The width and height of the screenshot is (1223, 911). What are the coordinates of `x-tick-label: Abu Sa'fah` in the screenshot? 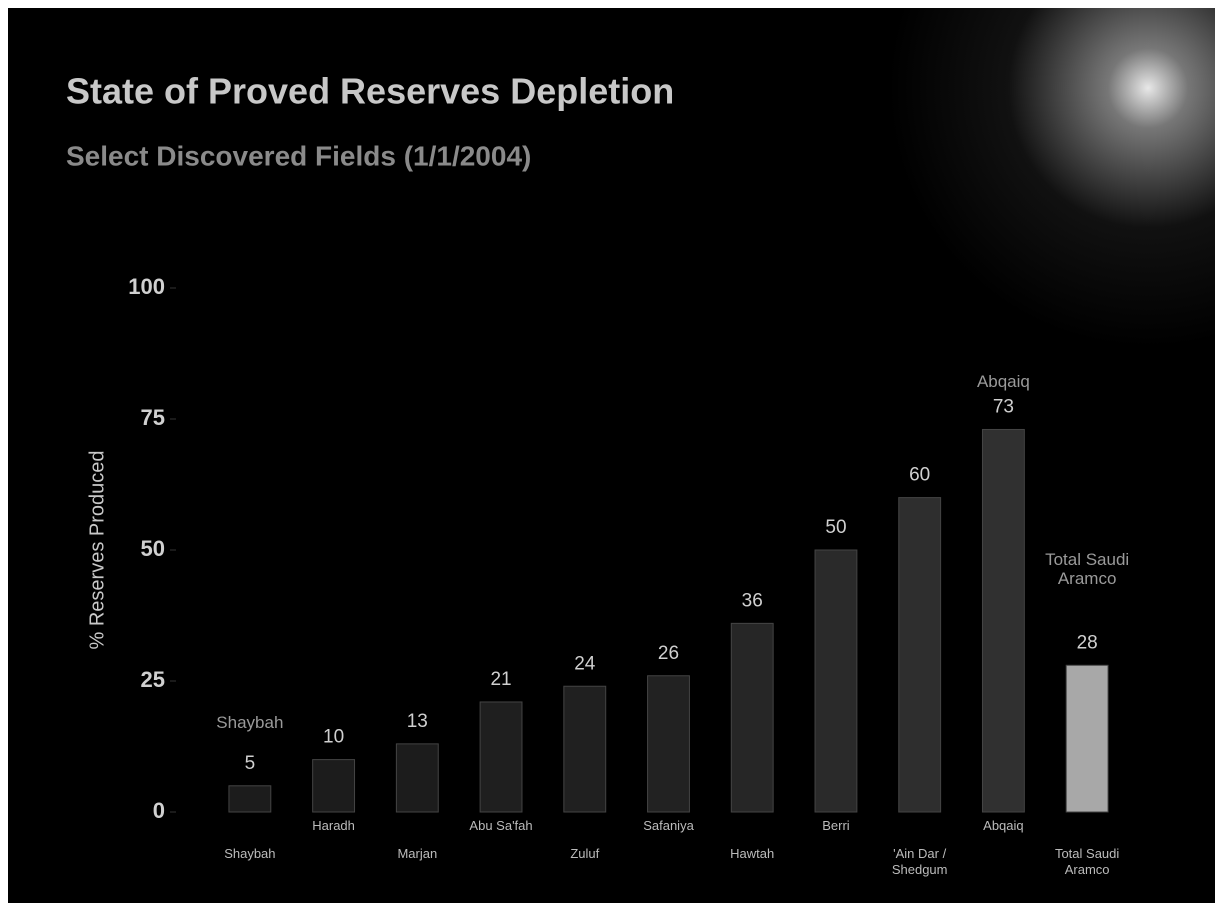 It's located at (501, 825).